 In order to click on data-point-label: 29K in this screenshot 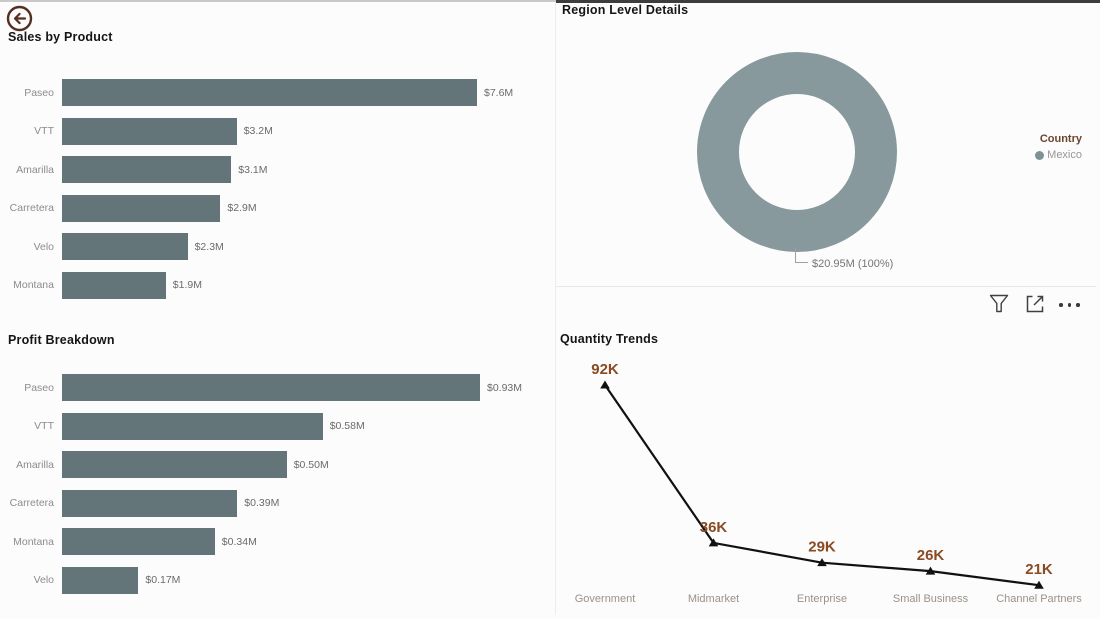, I will do `click(822, 547)`.